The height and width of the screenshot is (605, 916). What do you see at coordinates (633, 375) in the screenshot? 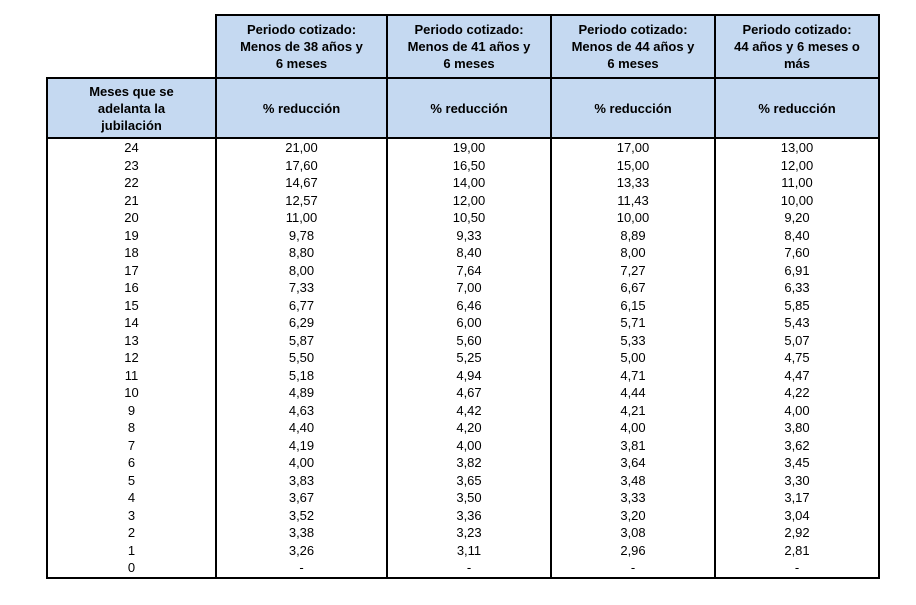
I see `reduction-value-cell: 4,71` at bounding box center [633, 375].